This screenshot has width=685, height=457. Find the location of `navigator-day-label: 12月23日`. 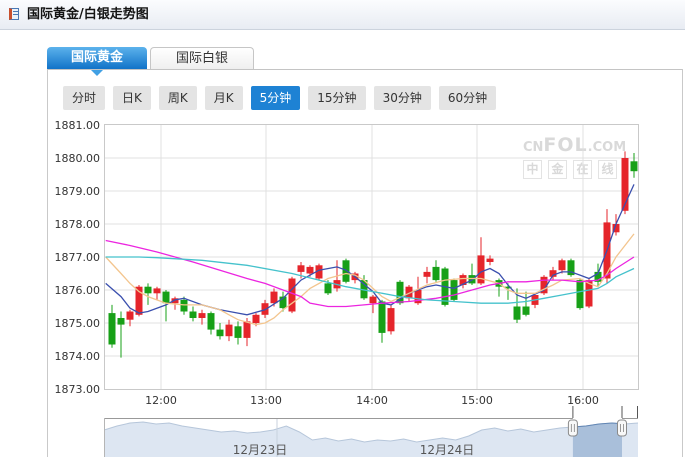

navigator-day-label: 12月23日 is located at coordinates (260, 450).